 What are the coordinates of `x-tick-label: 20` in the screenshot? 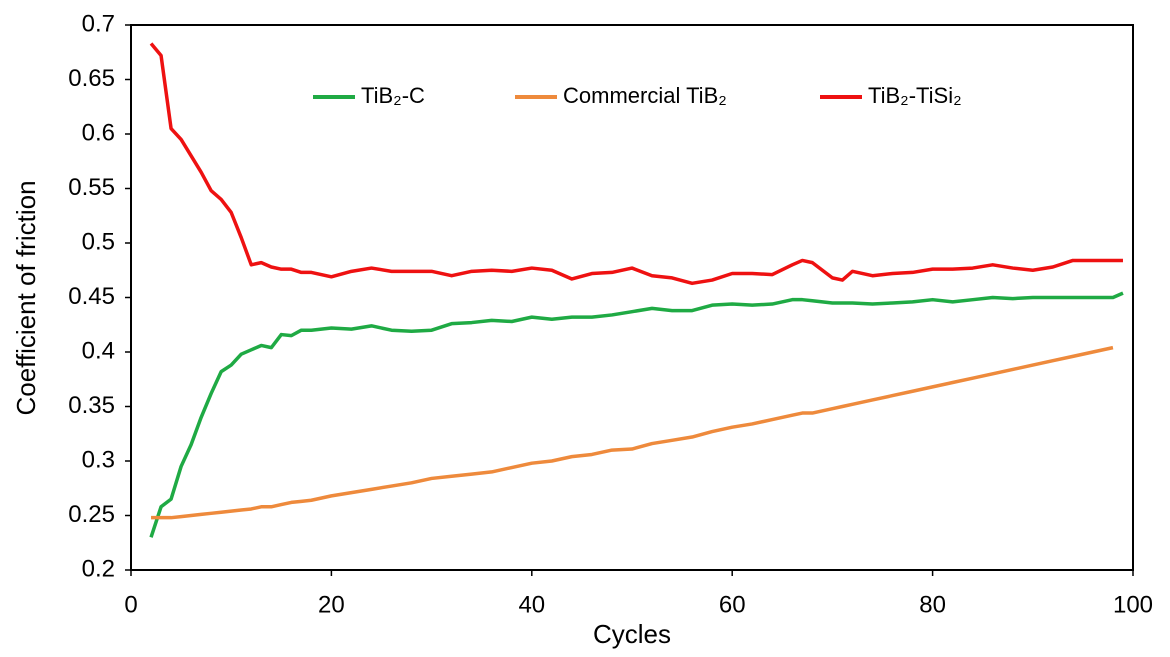 It's located at (331, 604).